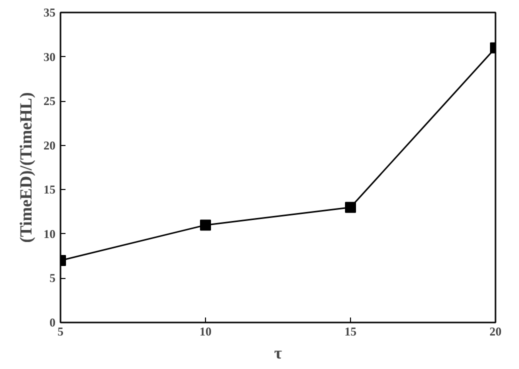 The image size is (519, 369). What do you see at coordinates (50, 57) in the screenshot?
I see `y-tick-label: 30` at bounding box center [50, 57].